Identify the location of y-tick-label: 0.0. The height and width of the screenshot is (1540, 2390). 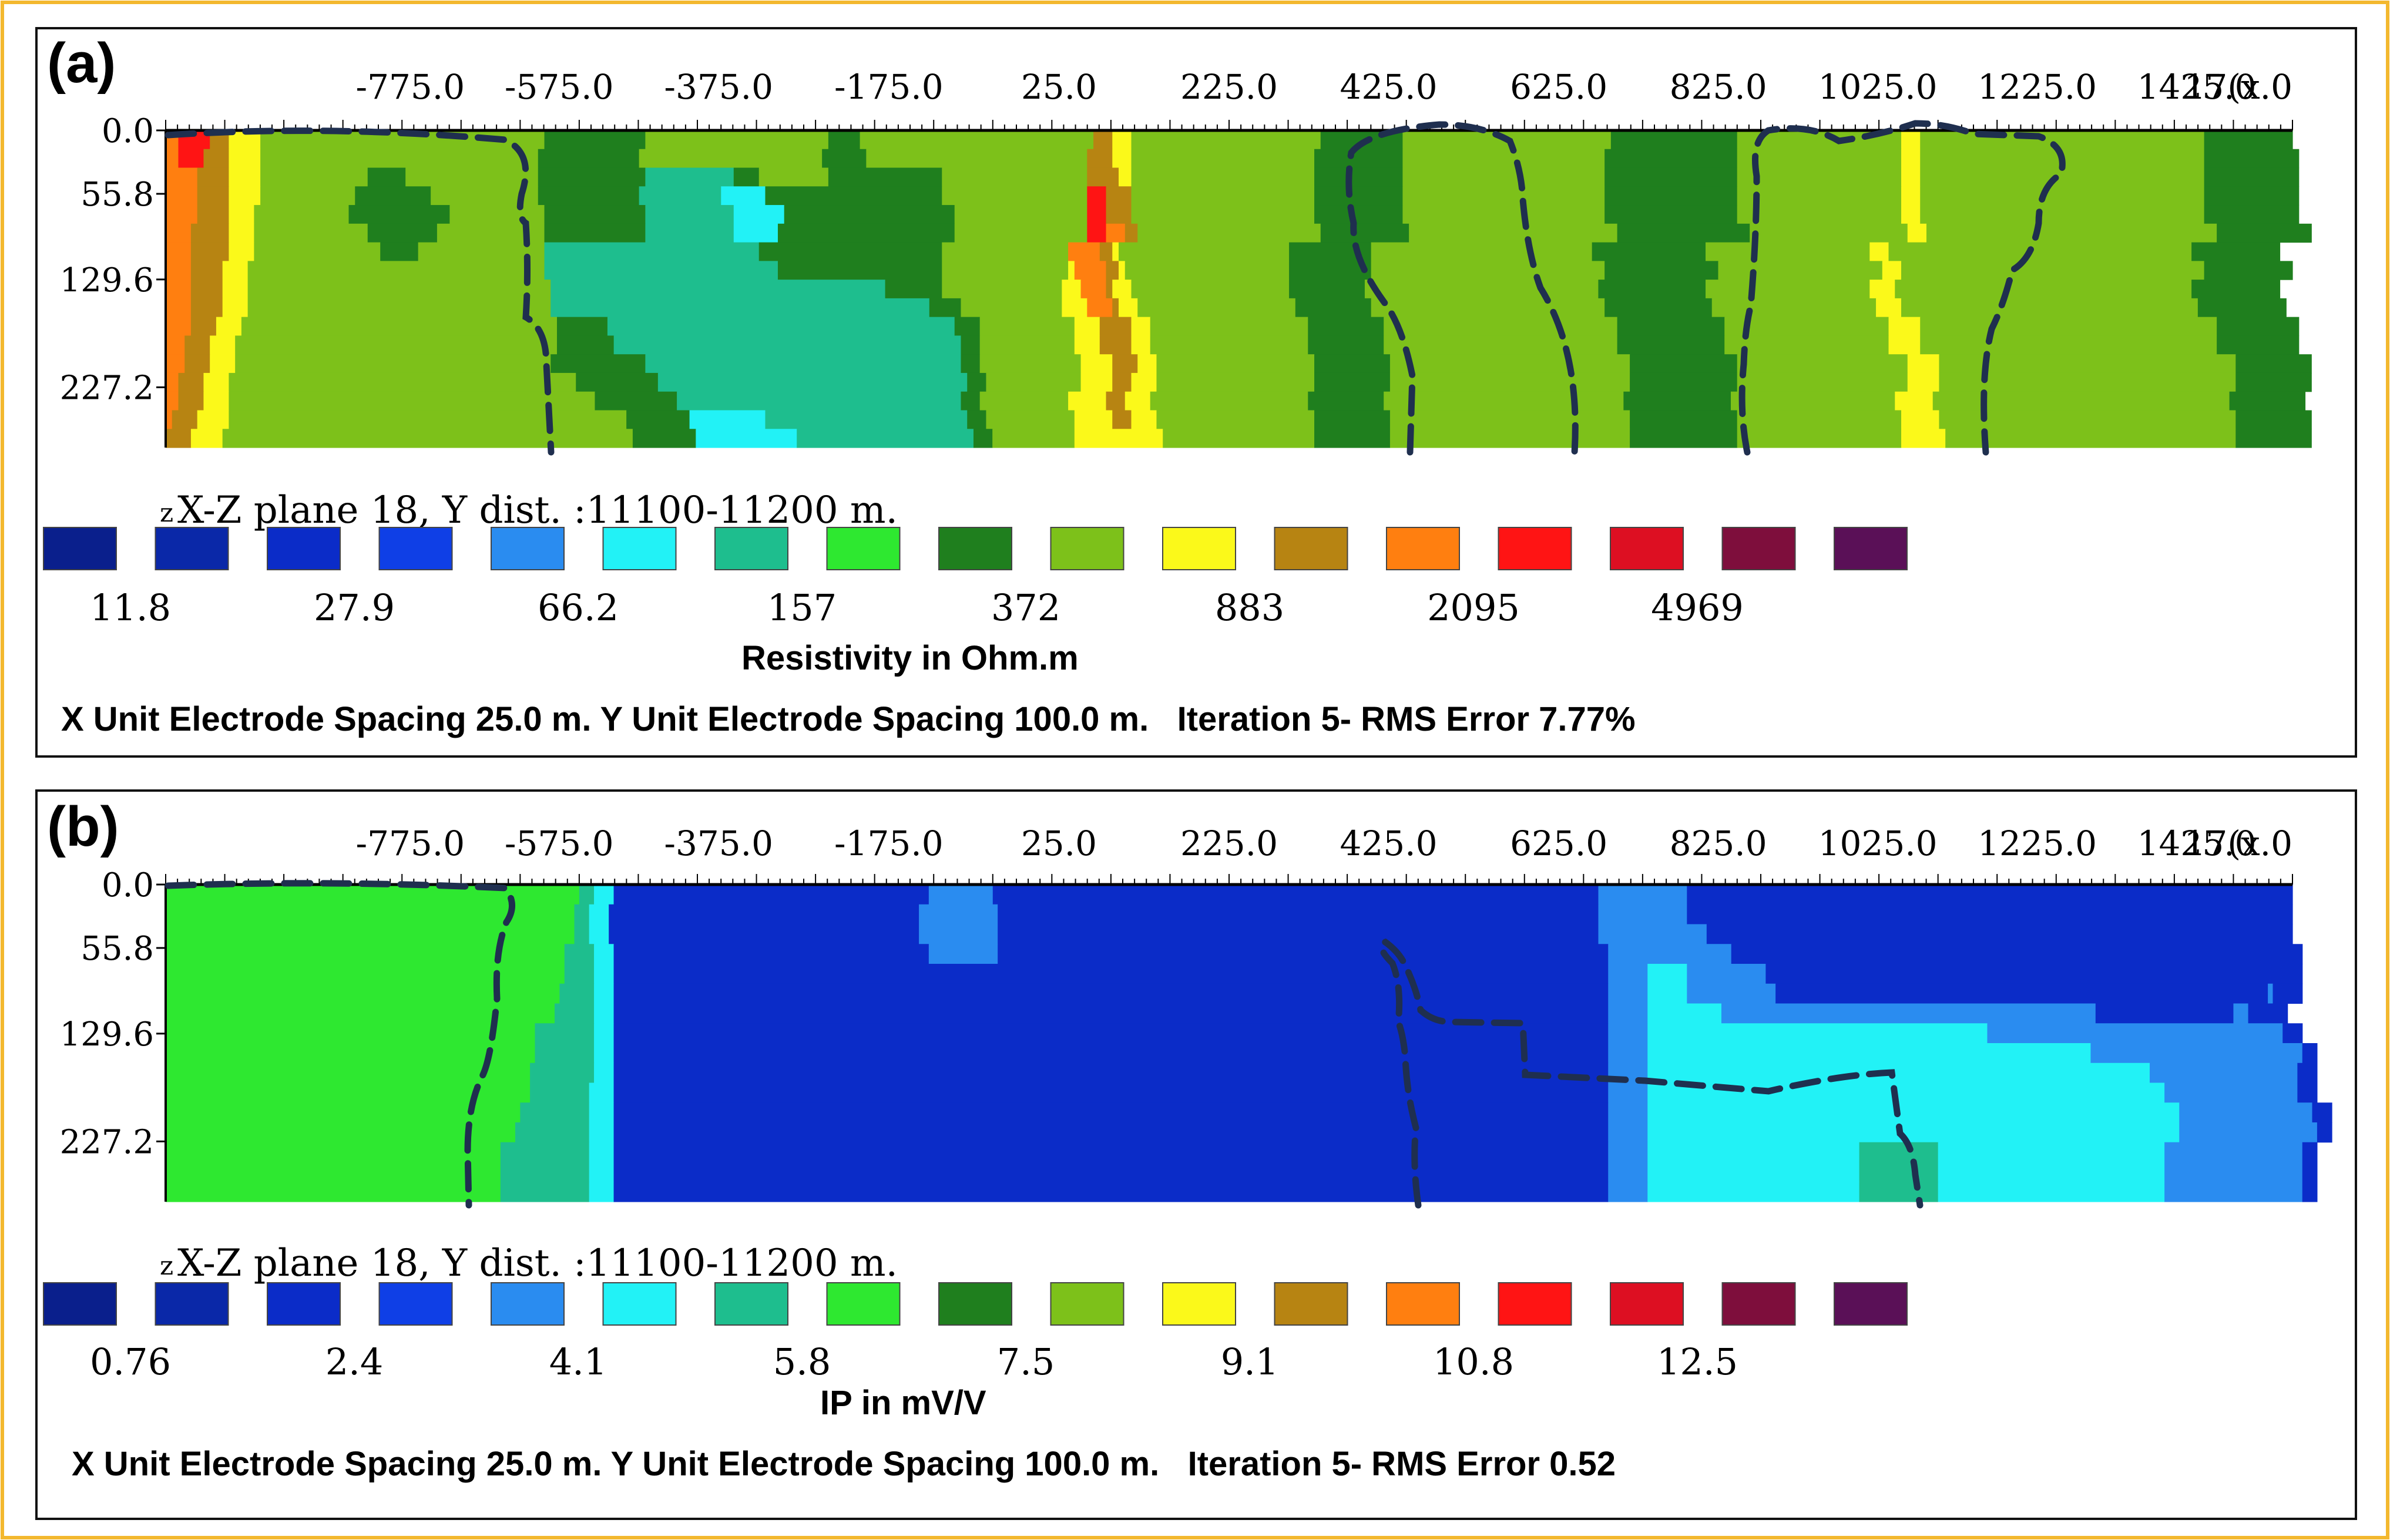
(128, 131).